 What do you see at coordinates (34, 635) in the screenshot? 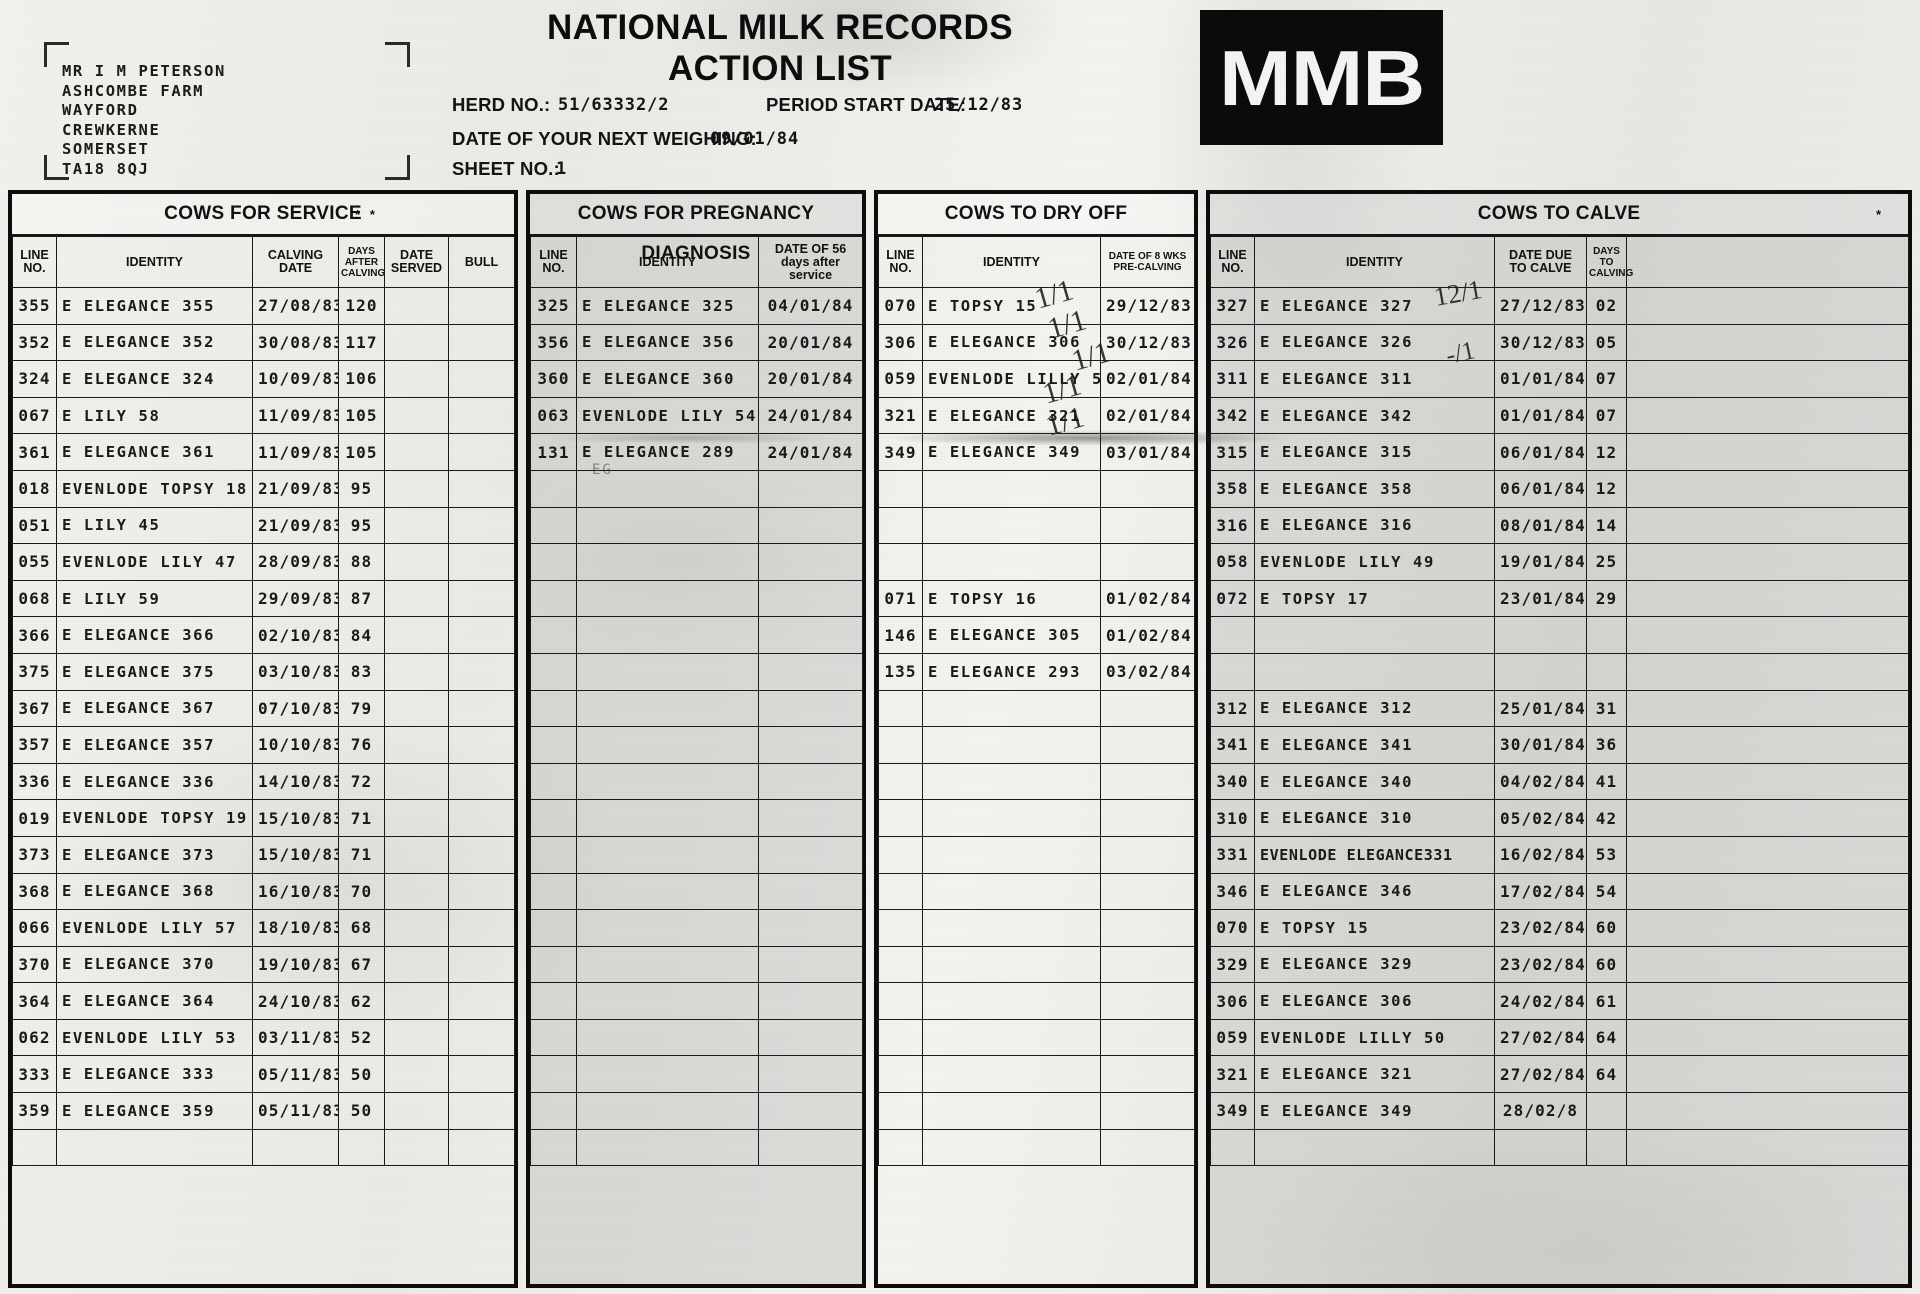
I see `cell-line-no: 366` at bounding box center [34, 635].